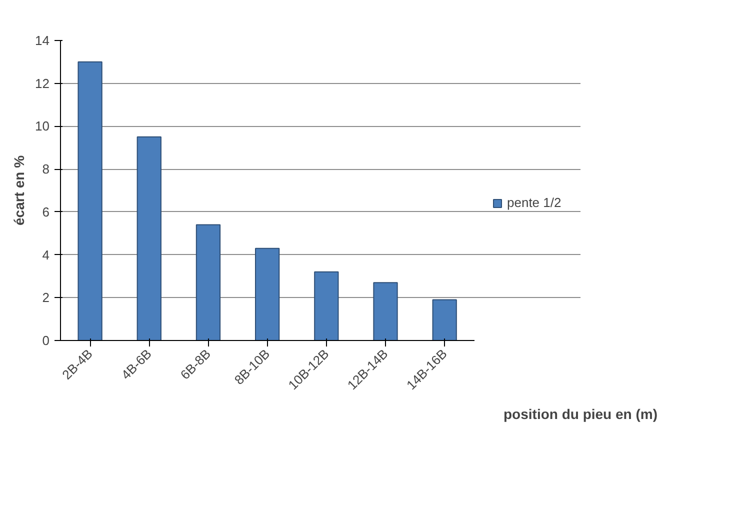 The width and height of the screenshot is (752, 520). What do you see at coordinates (46, 254) in the screenshot?
I see `y-tick-label: 4` at bounding box center [46, 254].